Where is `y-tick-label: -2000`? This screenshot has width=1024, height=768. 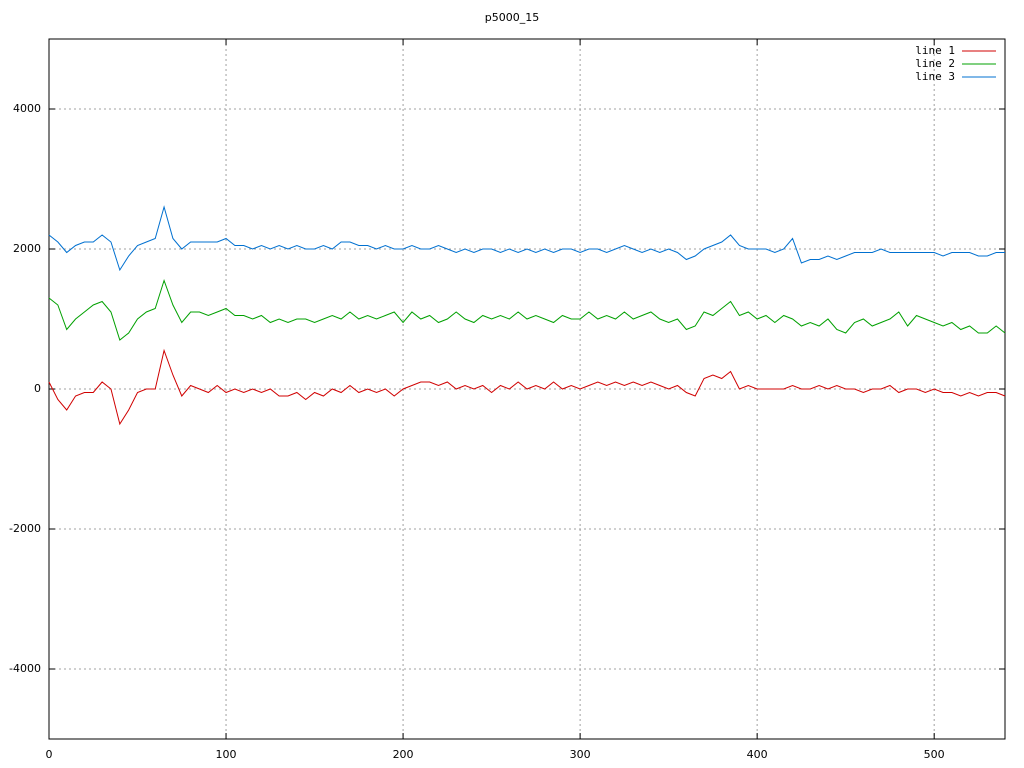
y-tick-label: -2000 is located at coordinates (25, 528).